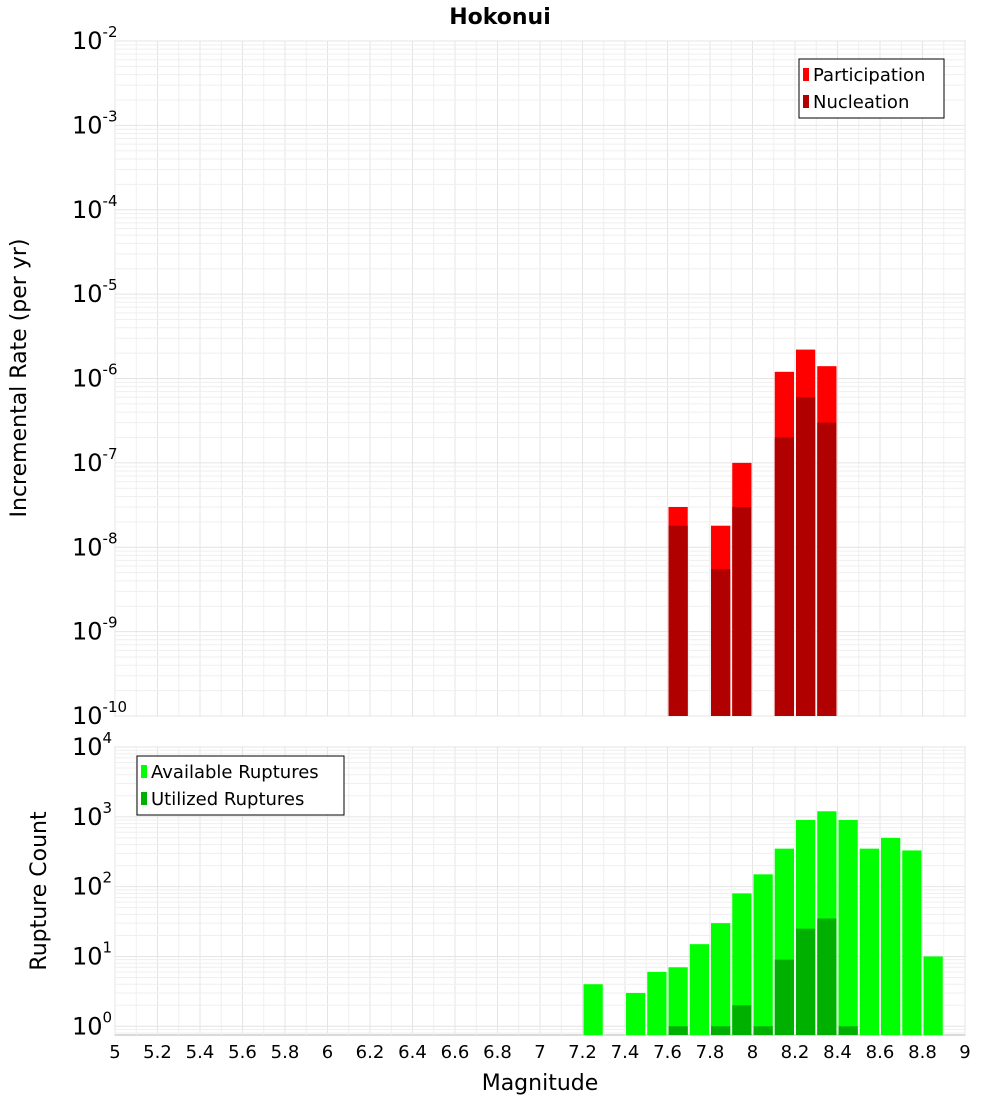  I want to click on y-tick-label: 10⁻¹⁰, so click(99, 714).